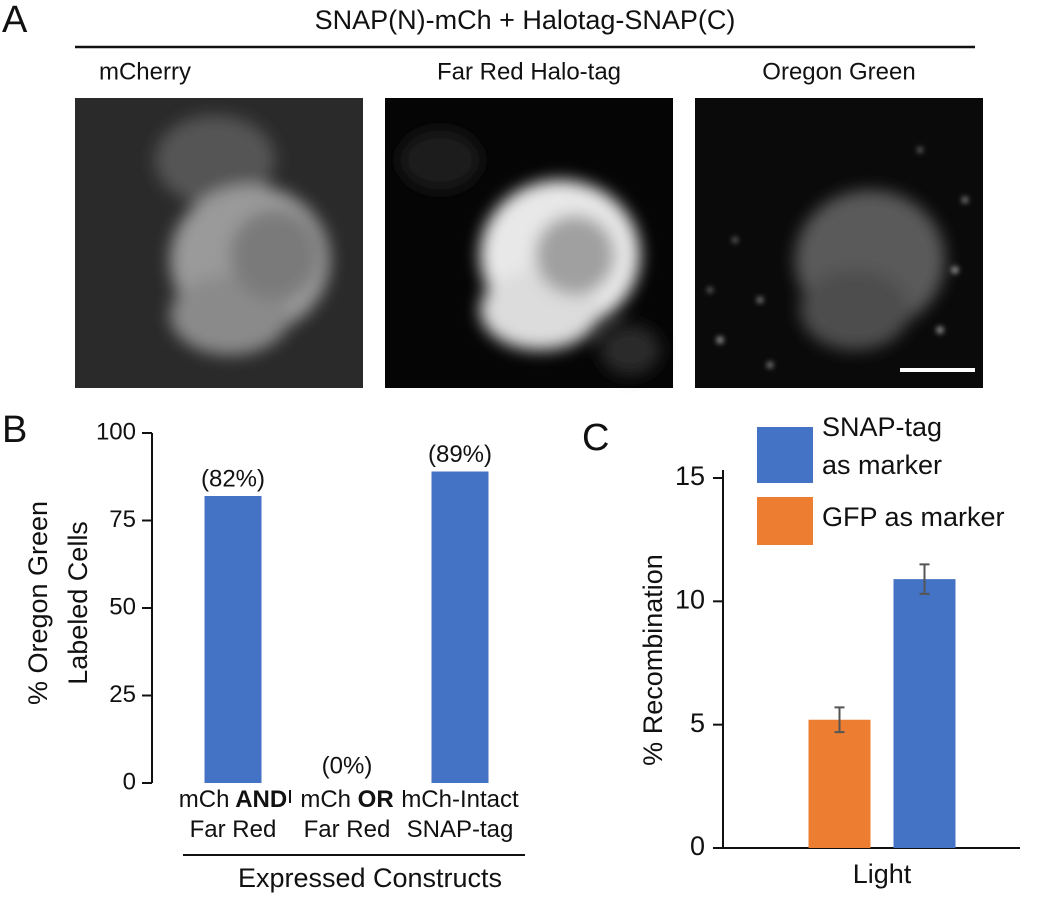 This screenshot has height=901, width=1050. Describe the element at coordinates (838, 71) in the screenshot. I see `image-label: Oregon Green` at that location.